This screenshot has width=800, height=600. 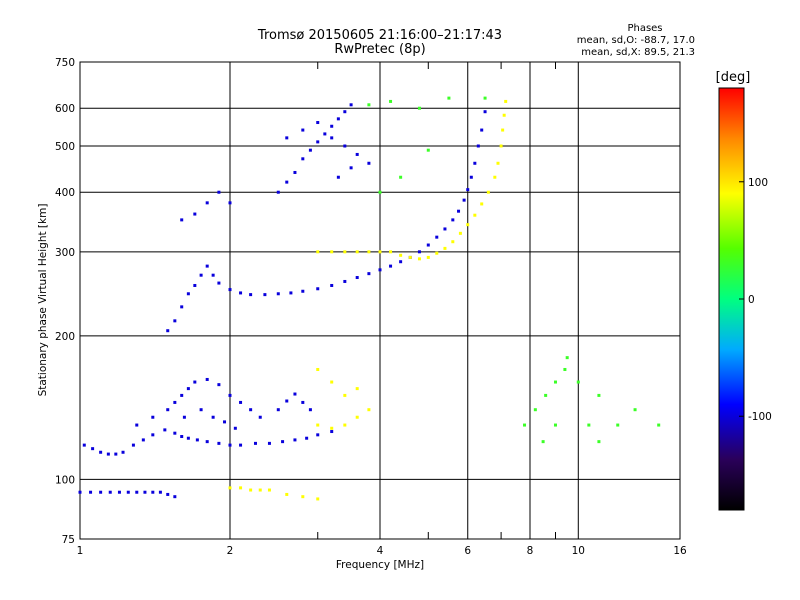 I want to click on phase-stats-heading: Phases, so click(x=644, y=28).